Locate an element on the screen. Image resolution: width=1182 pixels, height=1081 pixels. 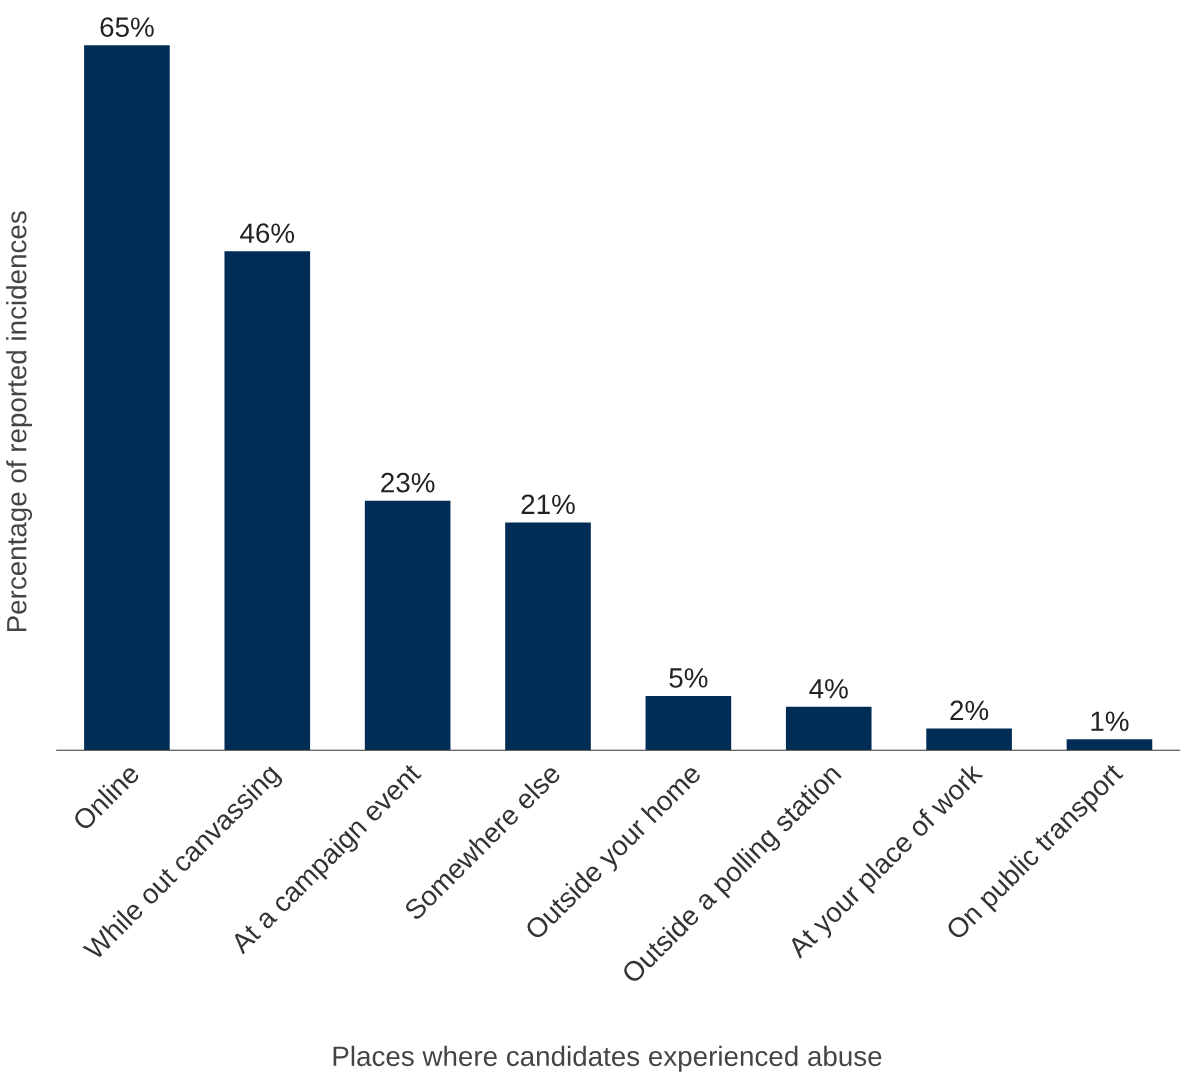
data-label: 23% is located at coordinates (408, 482).